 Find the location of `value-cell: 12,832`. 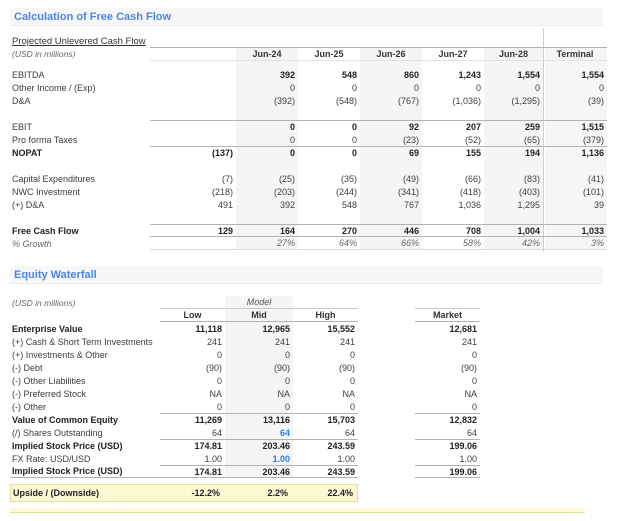

value-cell: 12,832 is located at coordinates (447, 419).